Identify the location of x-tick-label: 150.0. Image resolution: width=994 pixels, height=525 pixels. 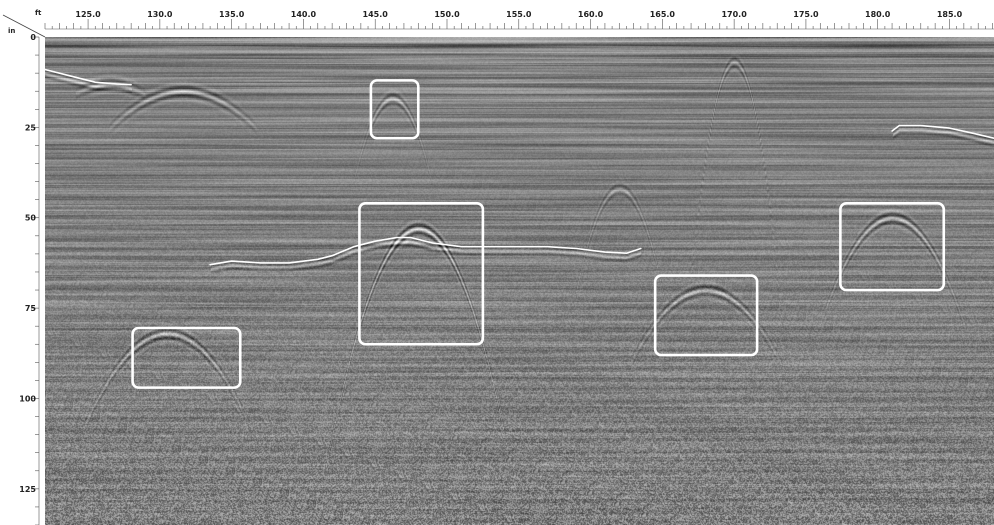
(447, 14).